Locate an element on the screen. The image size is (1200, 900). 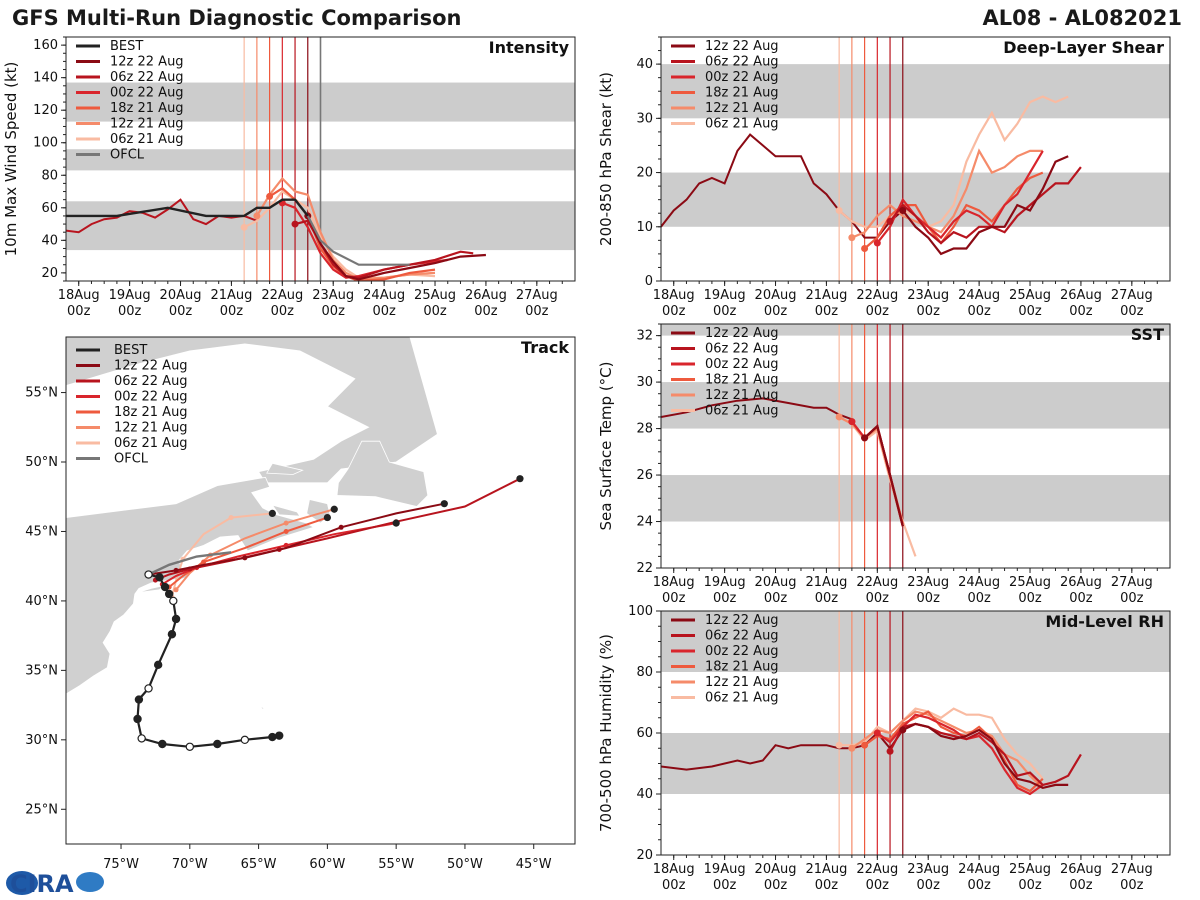
rh-ytick-label: 60 is located at coordinates (644, 733).